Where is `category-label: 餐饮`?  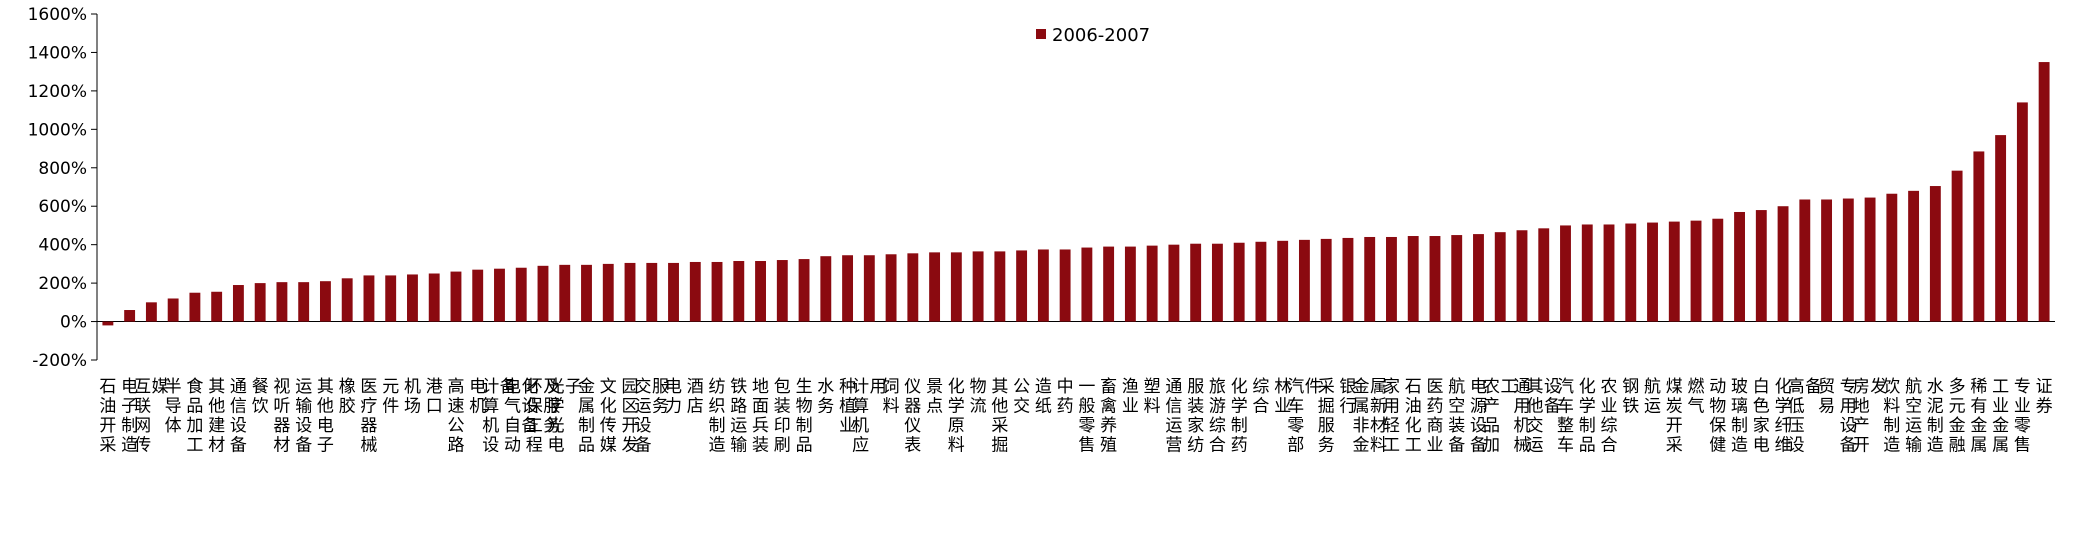
category-label: 餐饮 is located at coordinates (260, 397).